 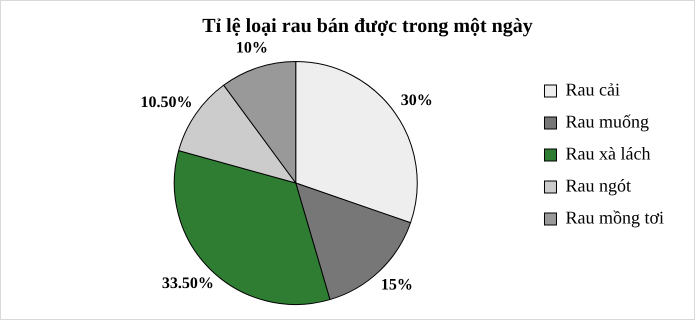 I want to click on chart-title: Tỉ lệ loại rau bán được trong một ngày, so click(x=367, y=26).